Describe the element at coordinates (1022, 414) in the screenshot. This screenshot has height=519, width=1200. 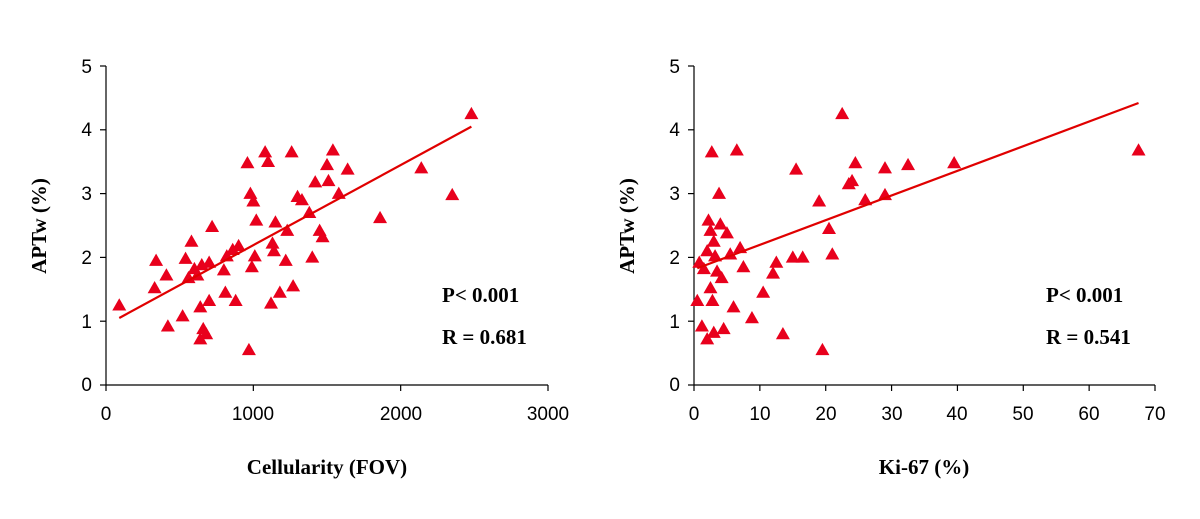
I see `x-tick-label: 50` at that location.